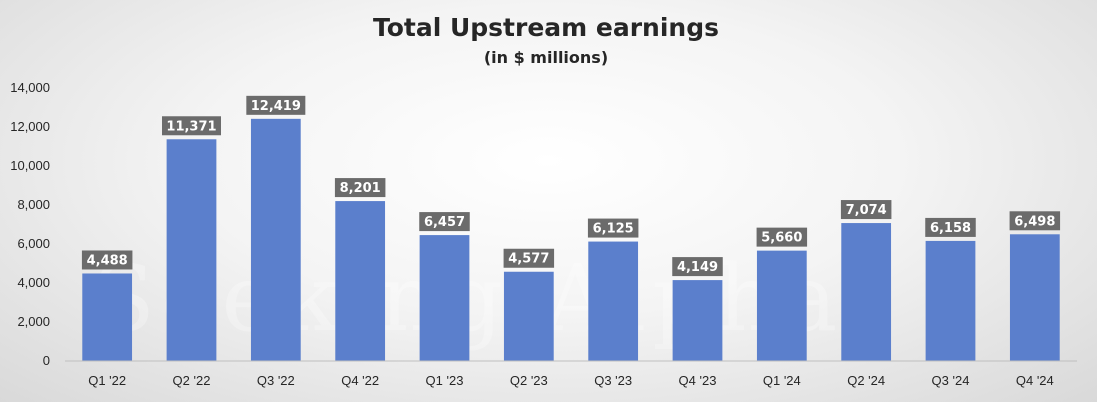  What do you see at coordinates (613, 380) in the screenshot?
I see `x-tick-label: Q3 '23` at bounding box center [613, 380].